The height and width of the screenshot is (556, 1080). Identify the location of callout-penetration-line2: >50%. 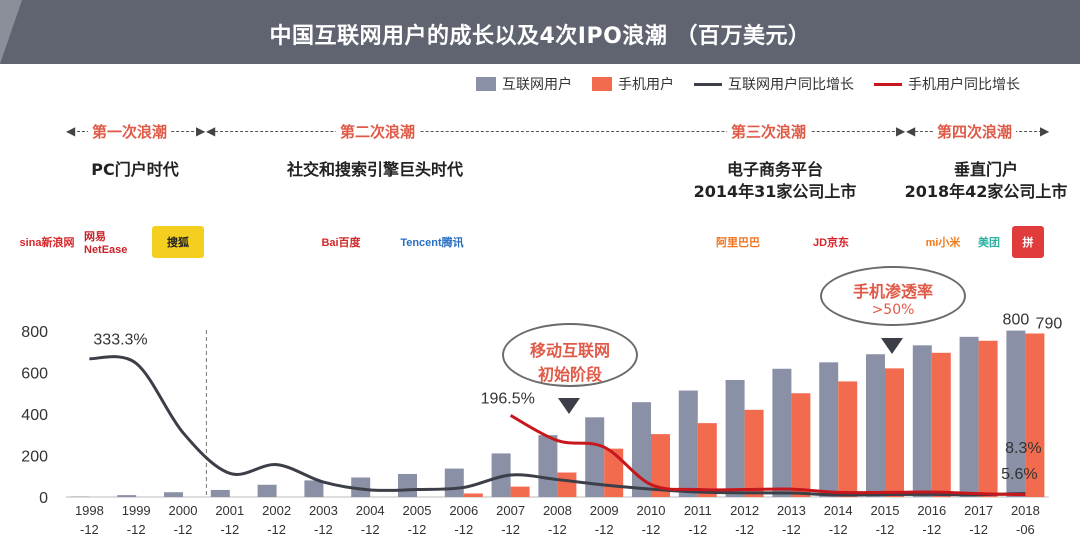
(893, 310).